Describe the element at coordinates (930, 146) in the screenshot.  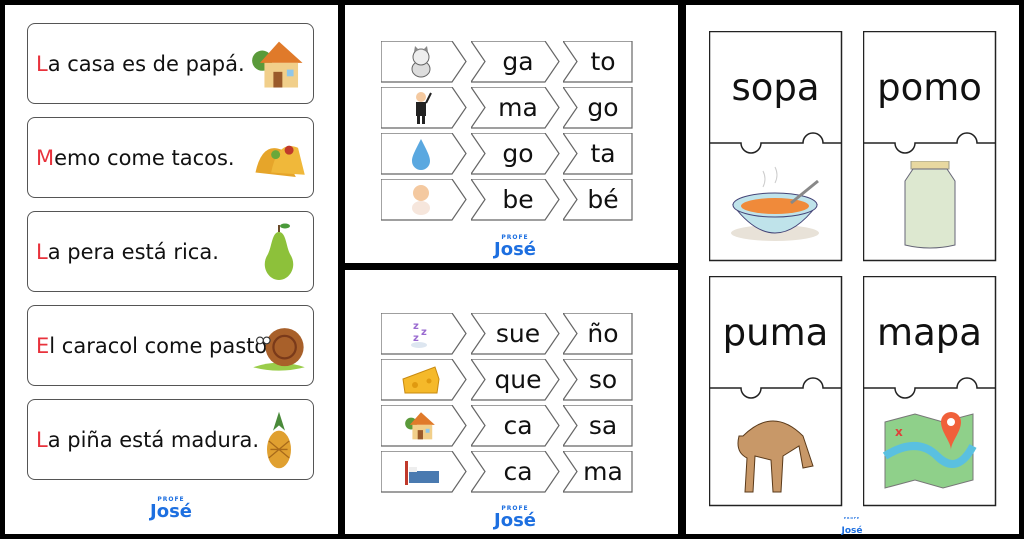
I see `word-puzzle-card: pomo` at that location.